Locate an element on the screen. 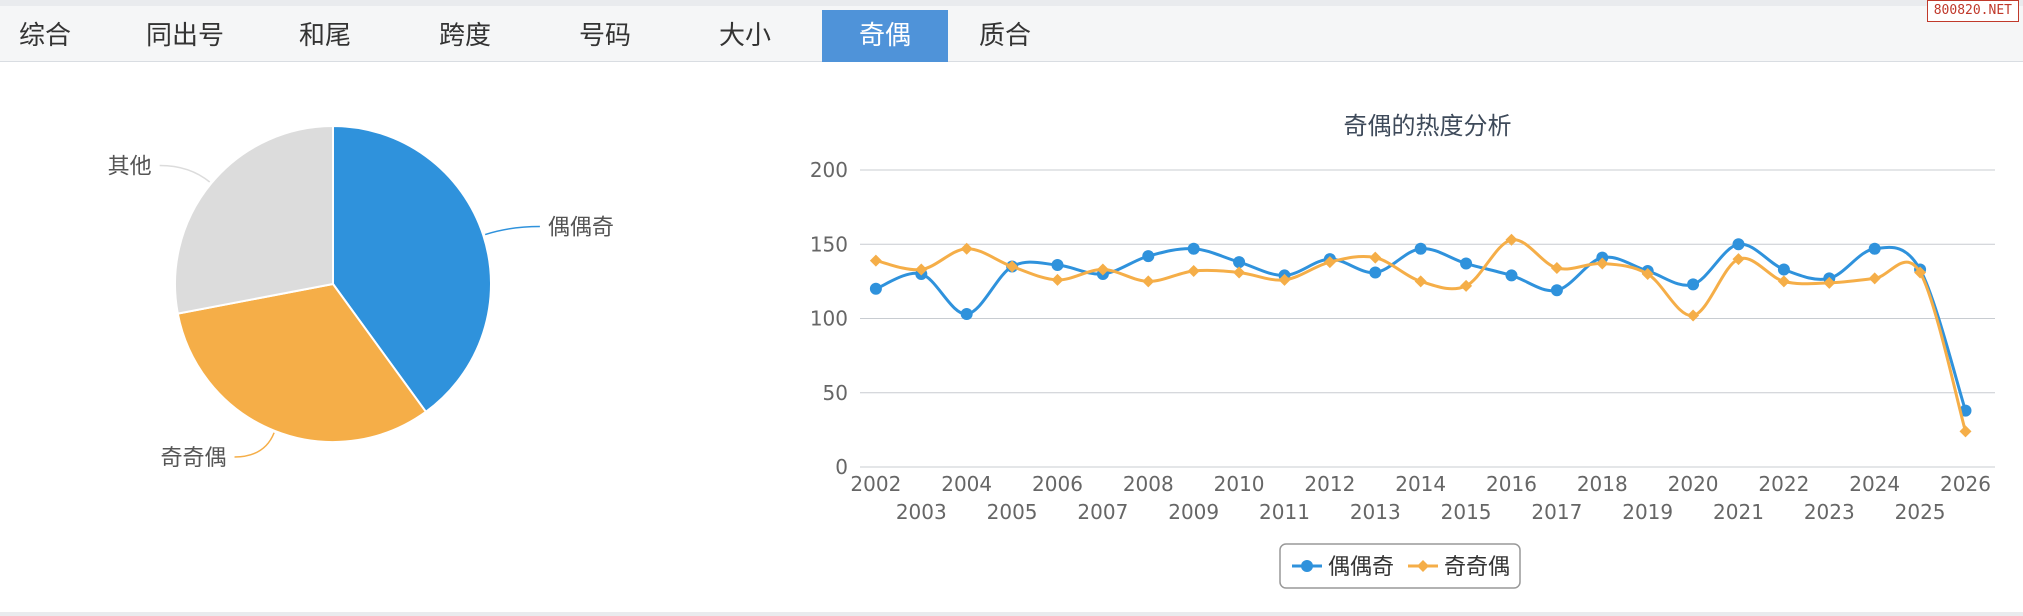 The image size is (2023, 616). x-tick-label: 2010 is located at coordinates (1239, 484).